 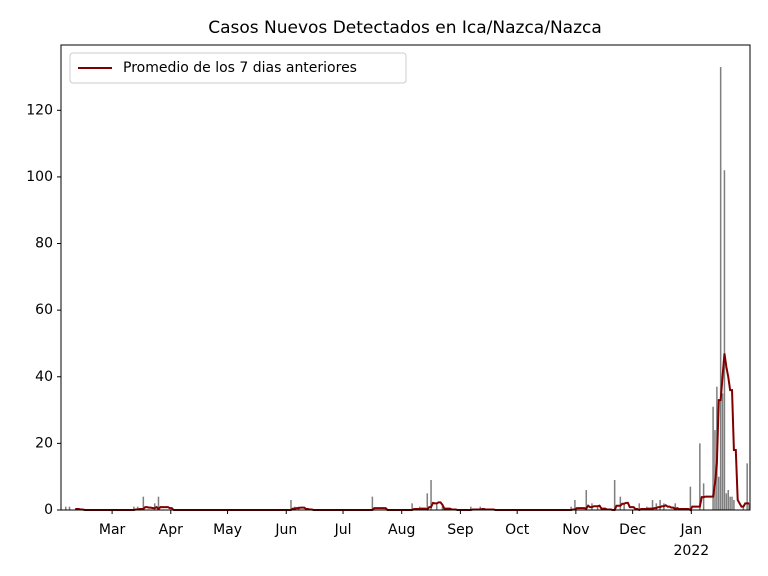 I want to click on x-tick-label: Sep, so click(x=460, y=530).